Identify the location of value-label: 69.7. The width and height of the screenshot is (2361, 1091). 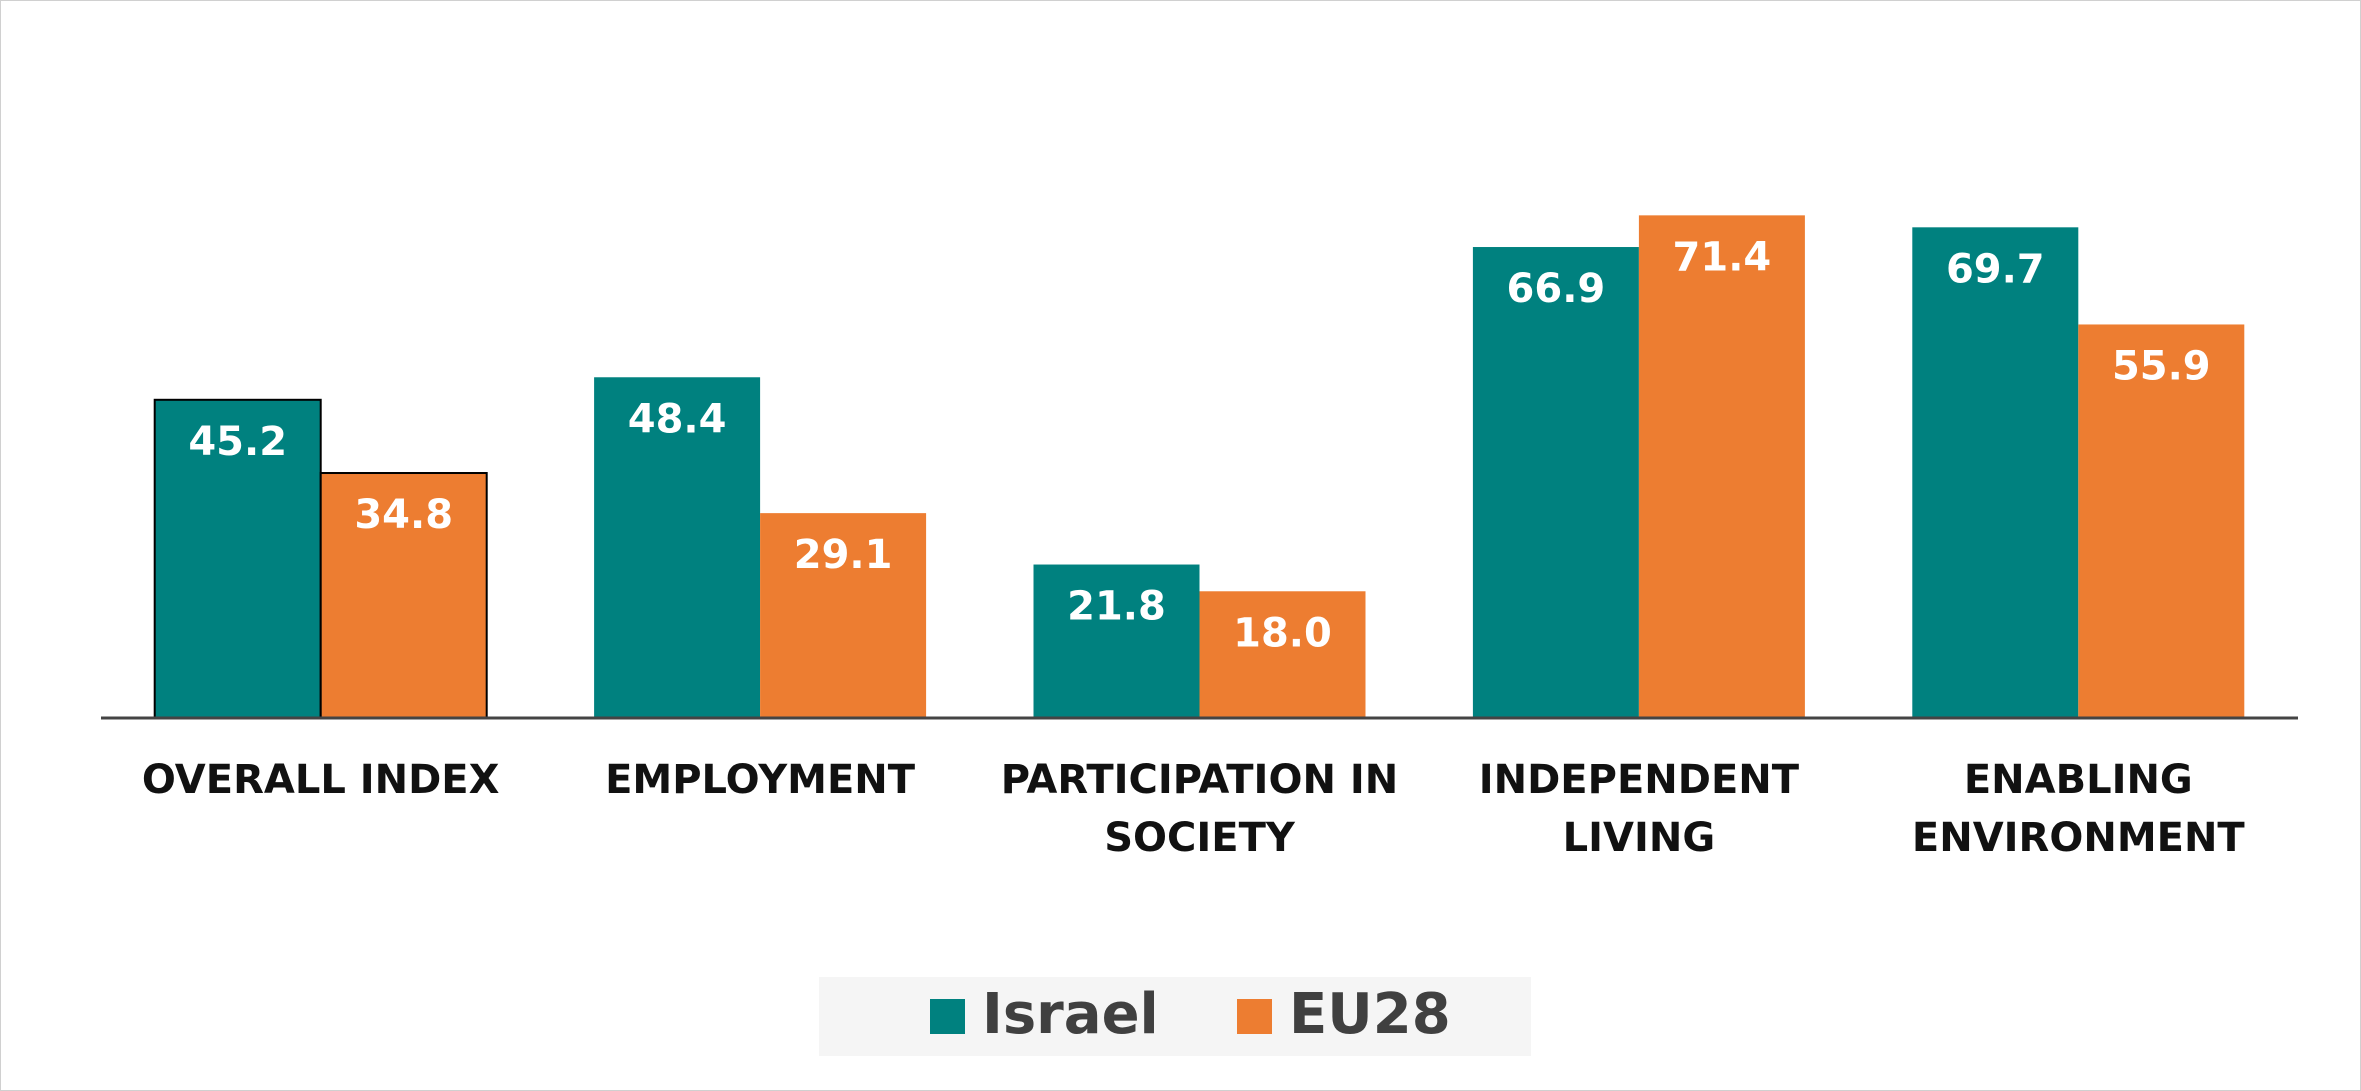
(1995, 269).